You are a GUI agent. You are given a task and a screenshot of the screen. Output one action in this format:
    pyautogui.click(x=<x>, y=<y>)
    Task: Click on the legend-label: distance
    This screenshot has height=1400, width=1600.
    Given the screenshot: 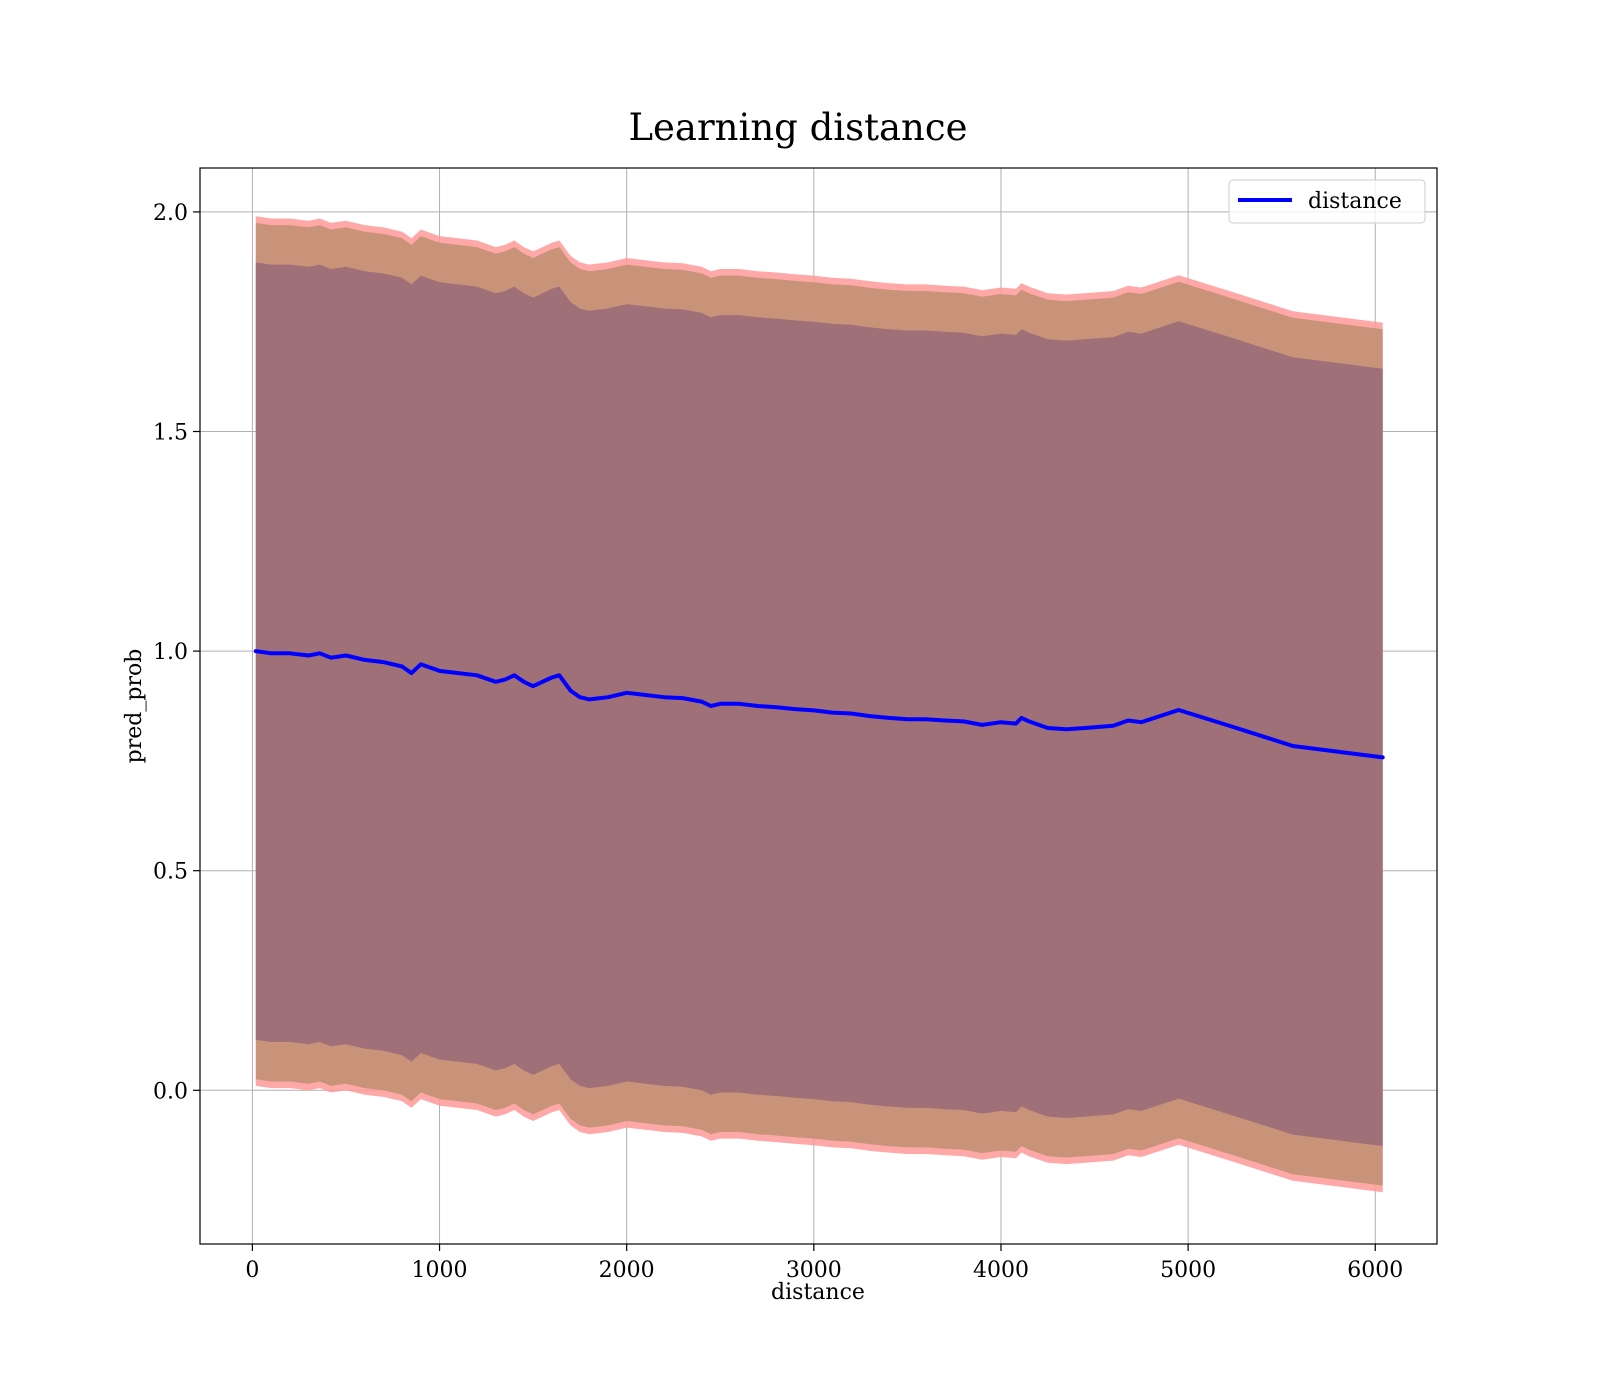 What is the action you would take?
    pyautogui.click(x=1355, y=201)
    